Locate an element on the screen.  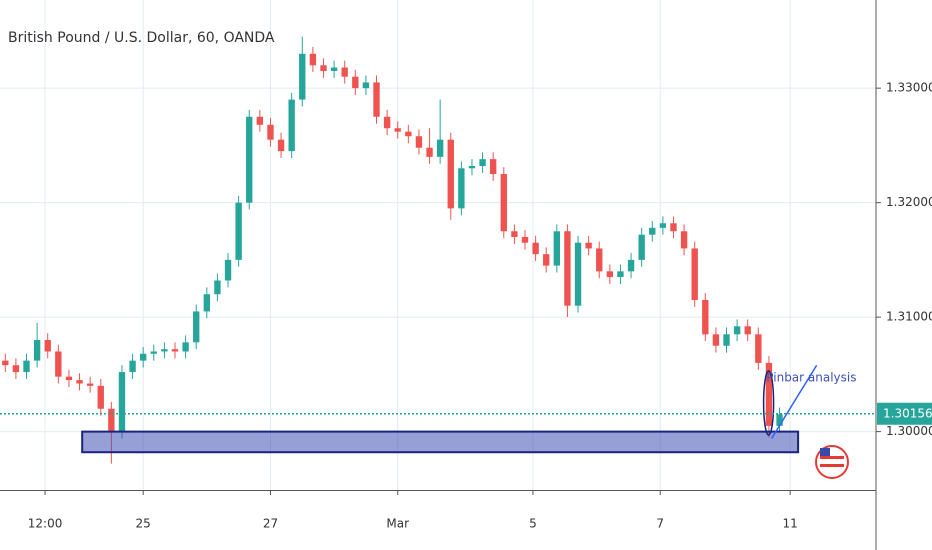
y-tick-label: 1.31000 is located at coordinates (909, 317).